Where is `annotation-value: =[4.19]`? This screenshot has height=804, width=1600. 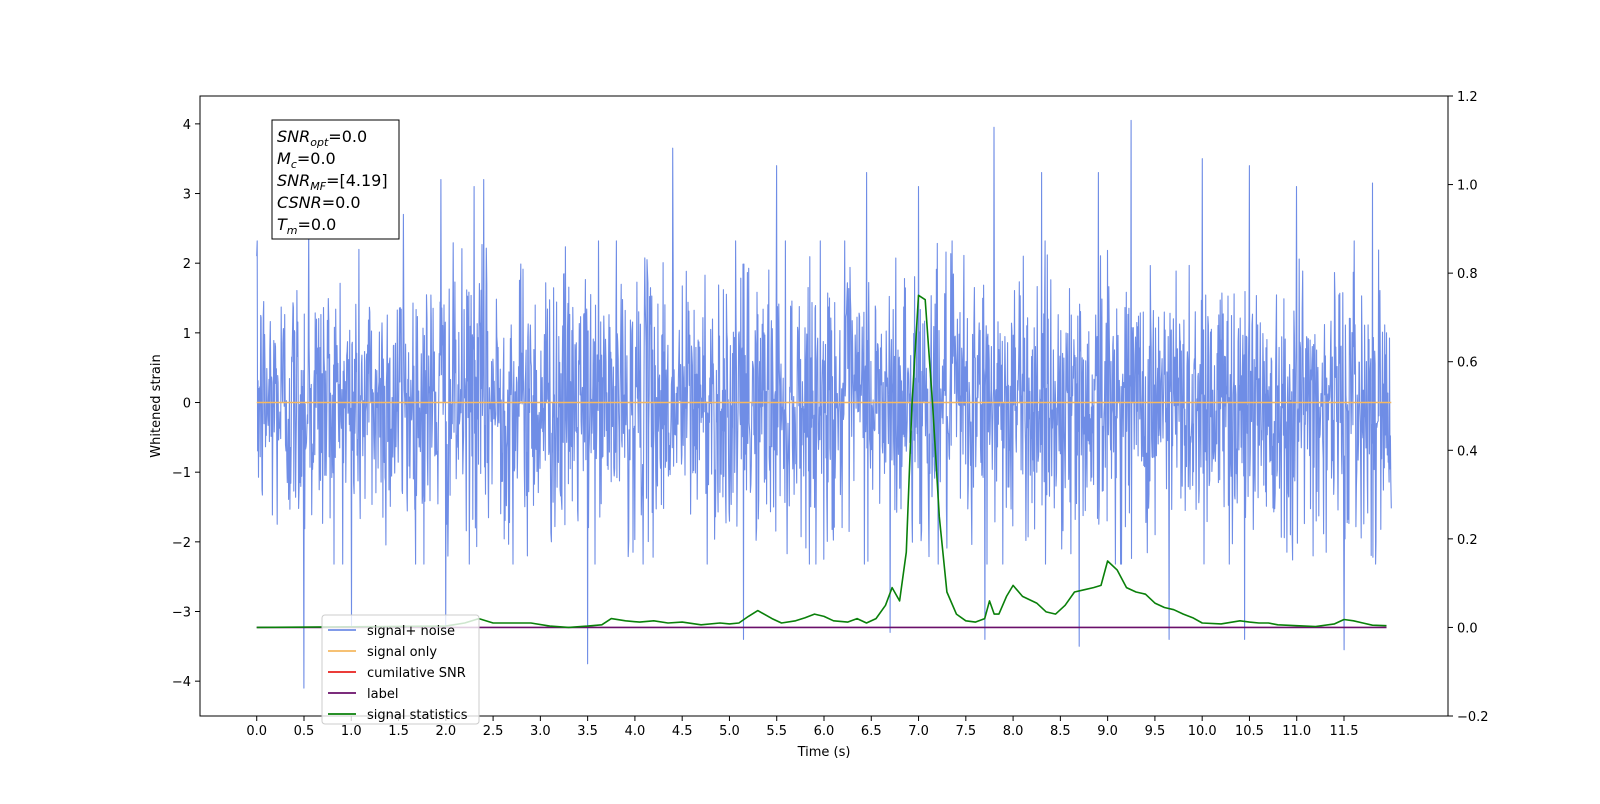 annotation-value: =[4.19] is located at coordinates (357, 180).